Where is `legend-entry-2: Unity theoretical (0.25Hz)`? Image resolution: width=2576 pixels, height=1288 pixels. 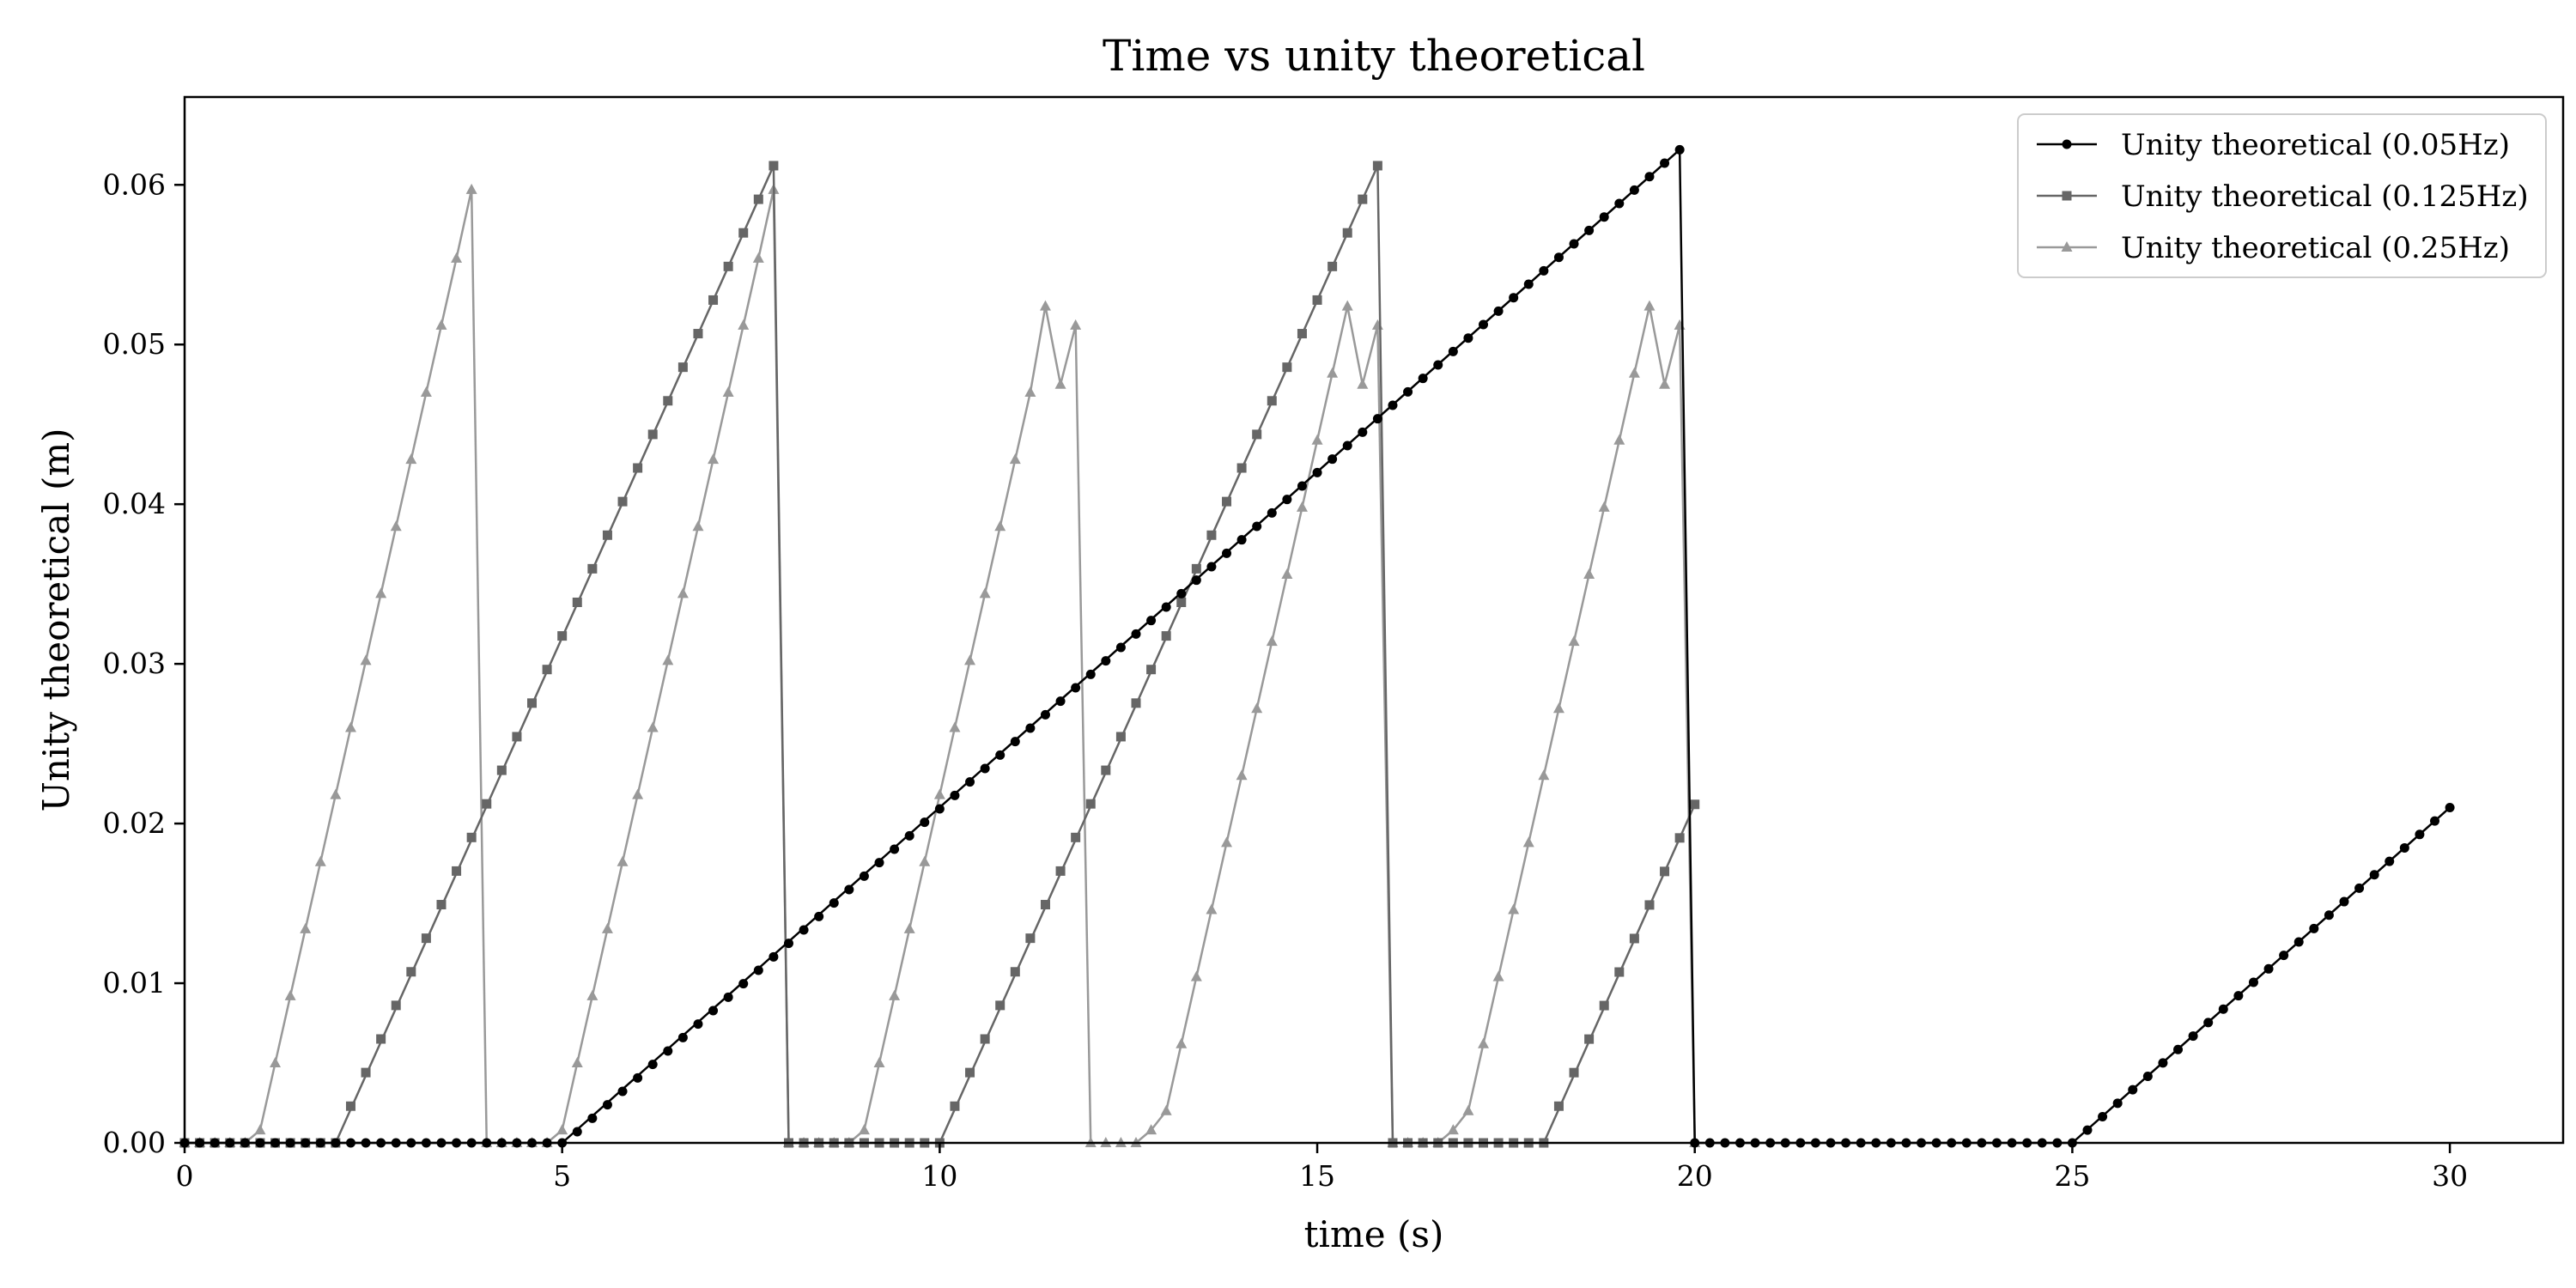
legend-entry-2: Unity theoretical (0.25Hz) is located at coordinates (2273, 248).